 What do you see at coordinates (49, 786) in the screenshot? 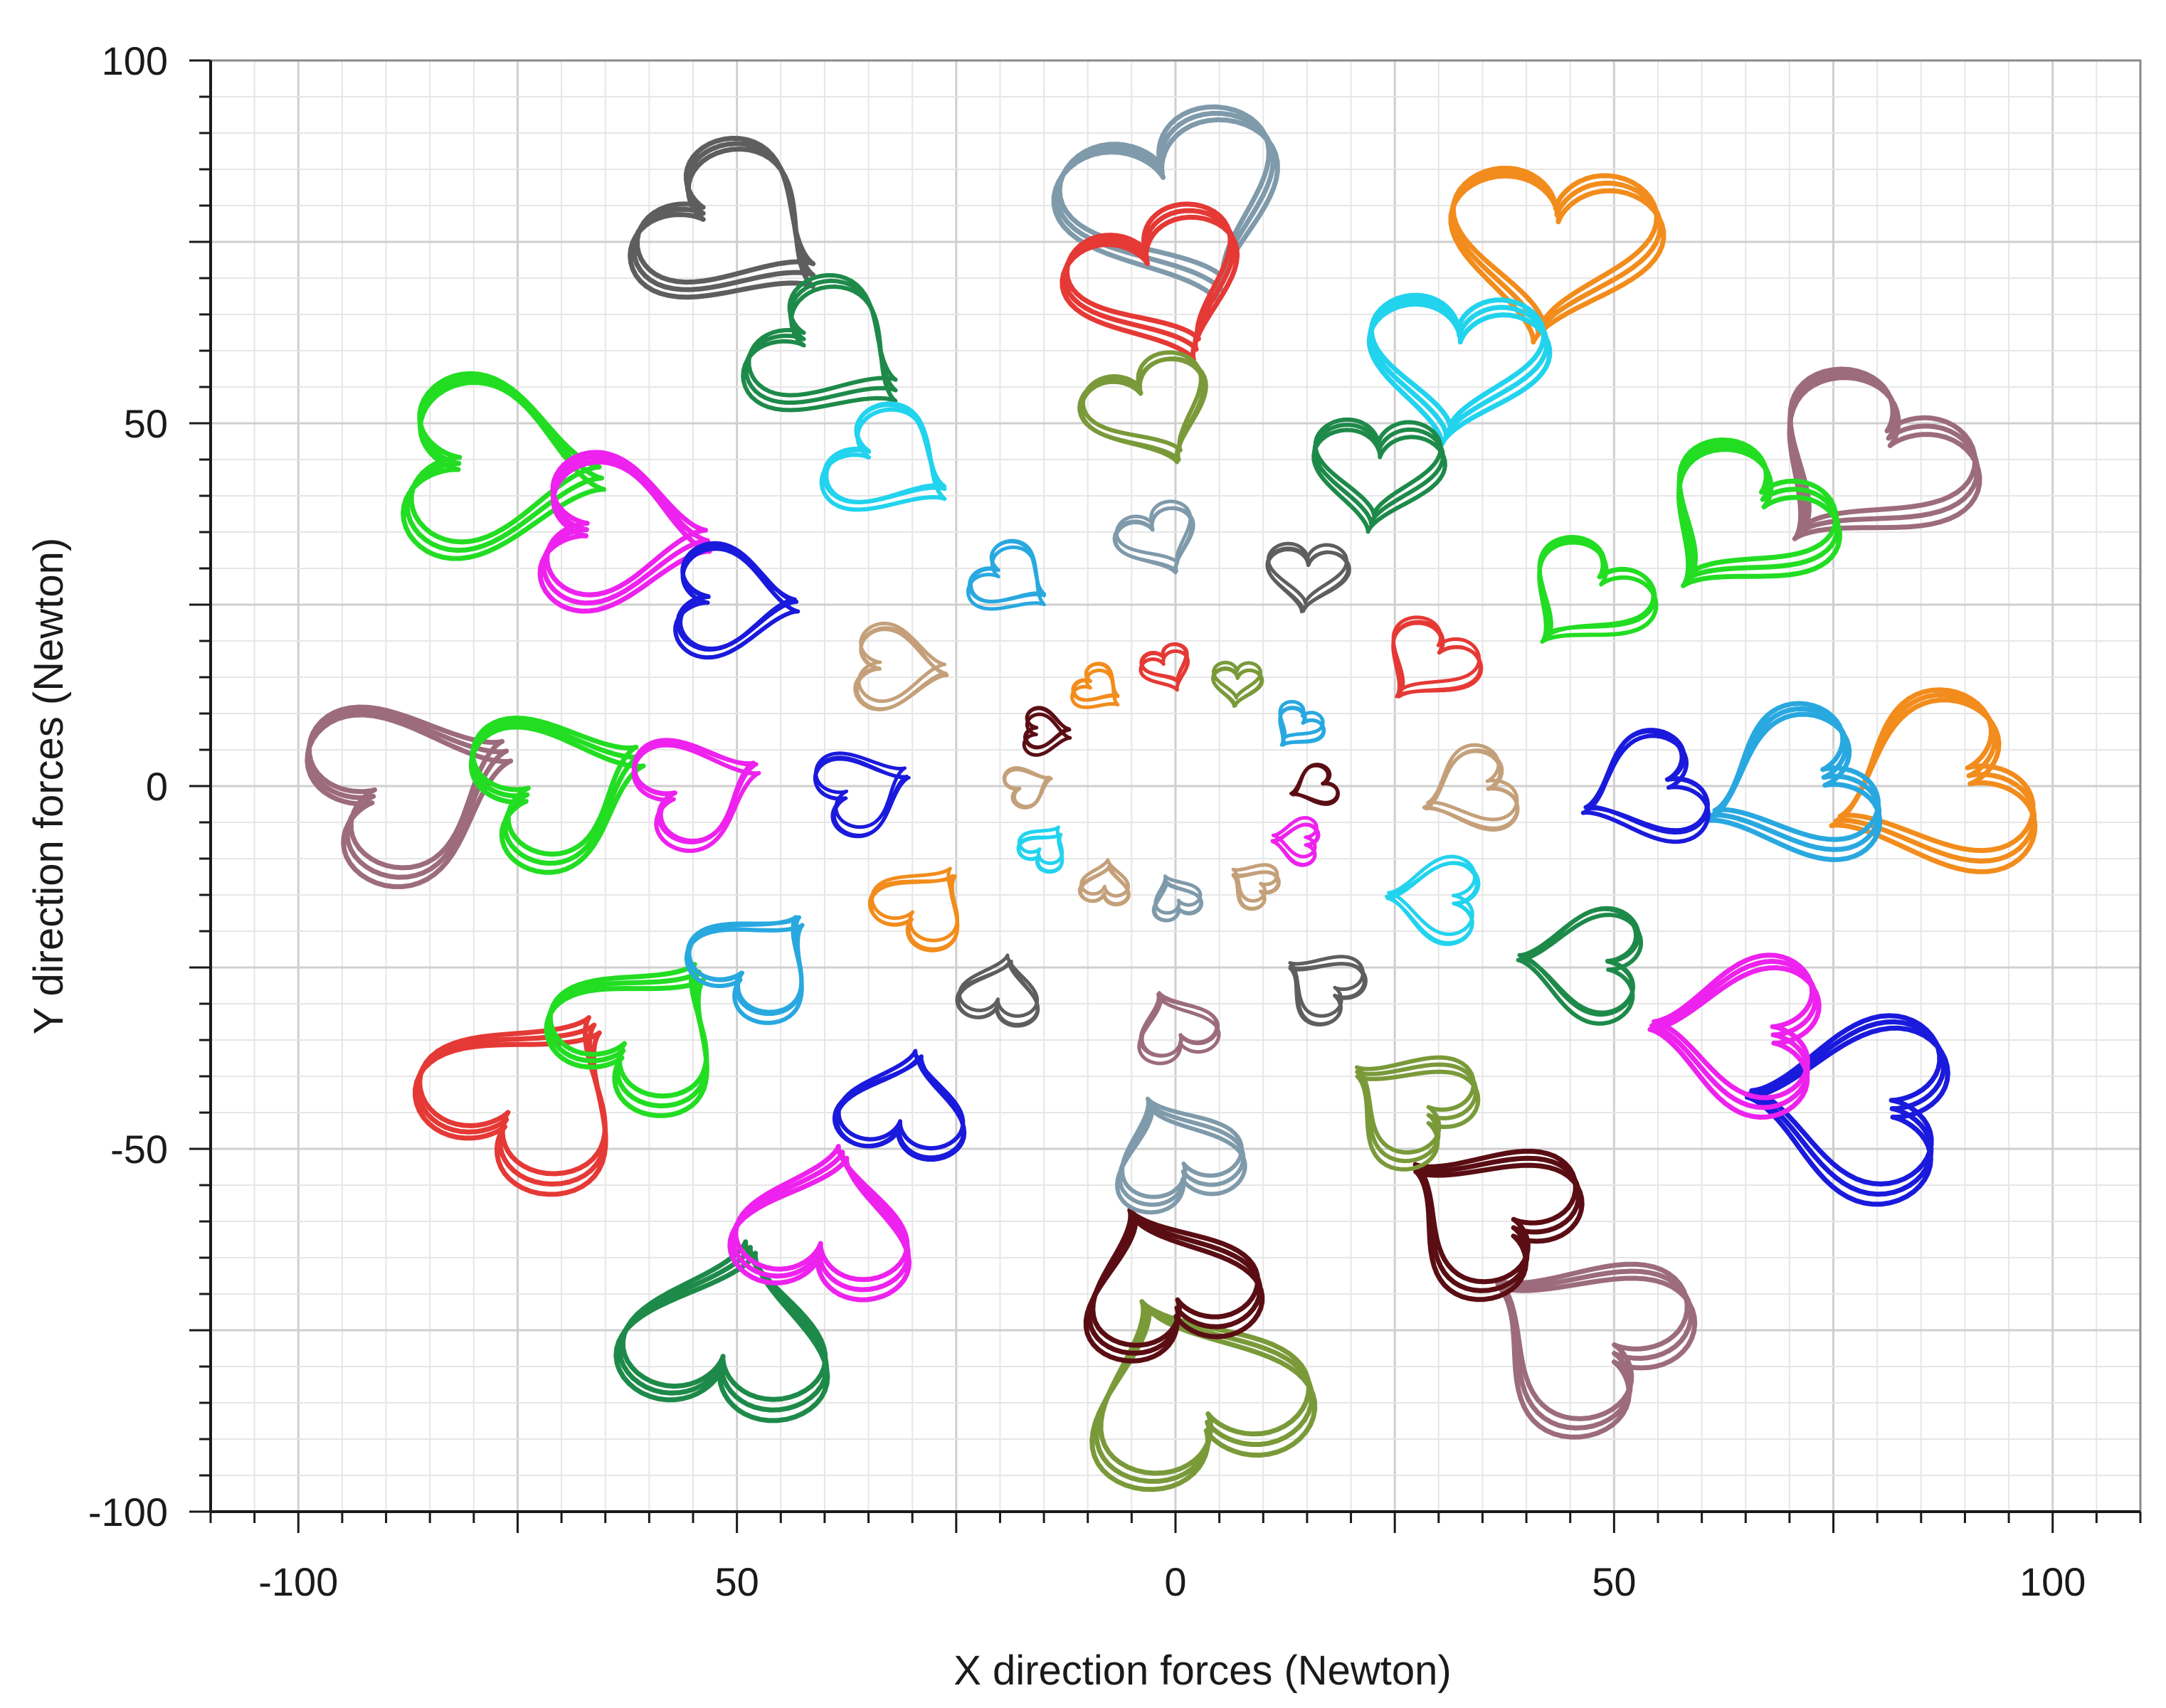
I see `y-axis-title: Y direction forces (Newton)` at bounding box center [49, 786].